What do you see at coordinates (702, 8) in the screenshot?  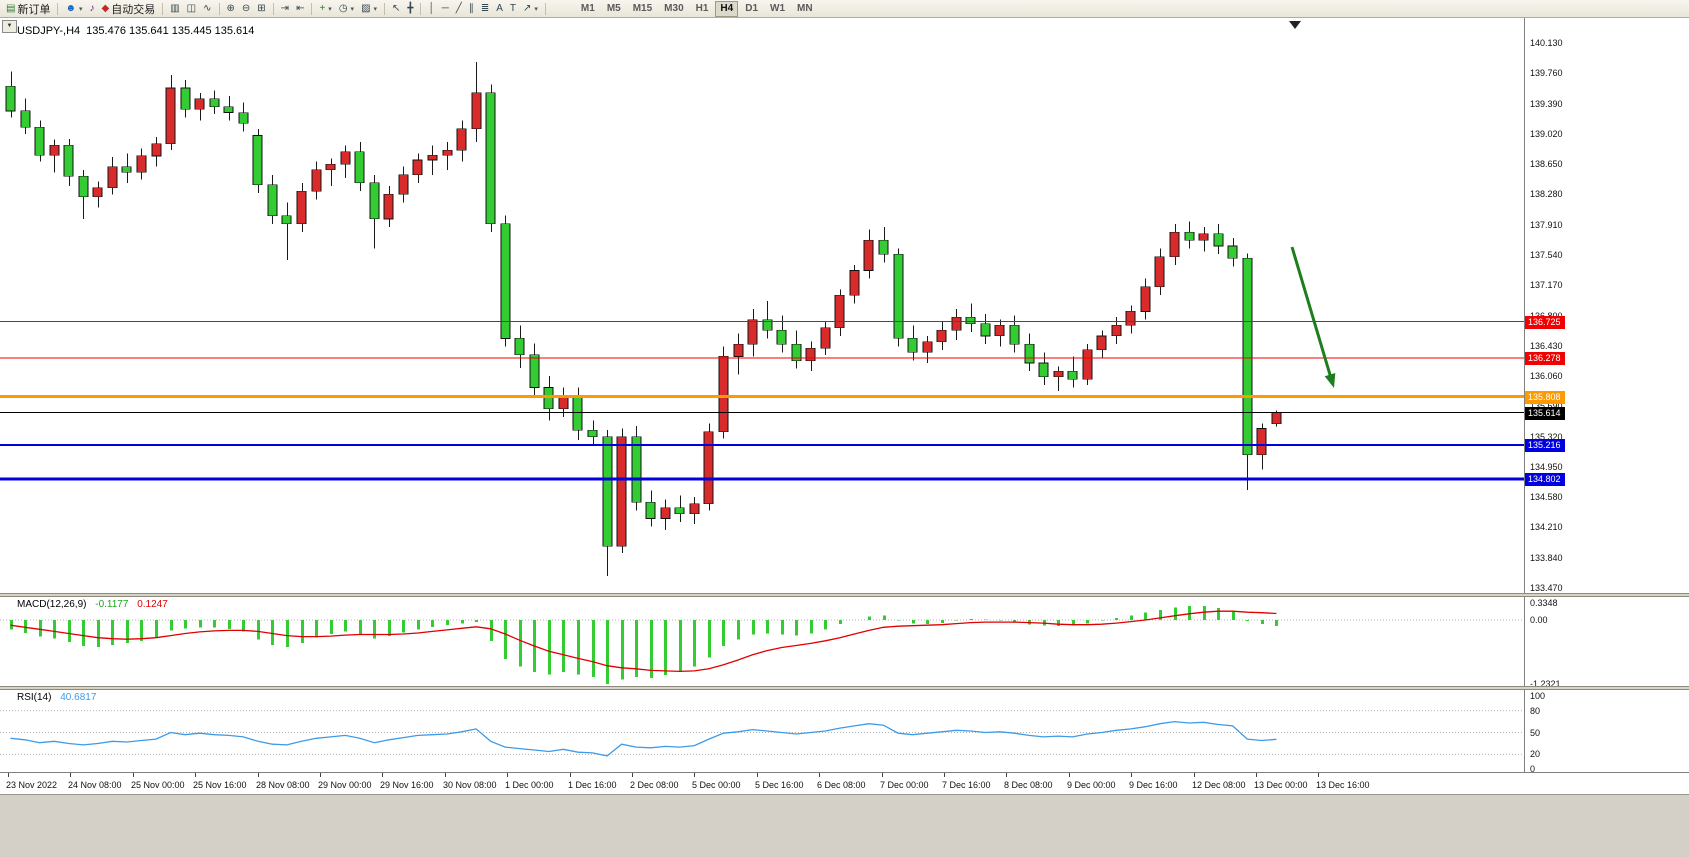 I see `timeframe-h1-button: H1` at bounding box center [702, 8].